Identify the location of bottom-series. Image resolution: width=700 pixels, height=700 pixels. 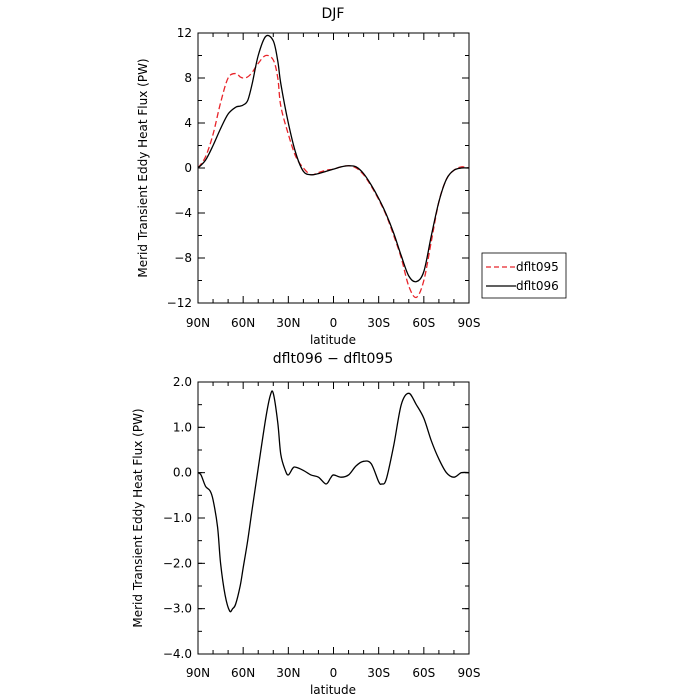
(333, 501).